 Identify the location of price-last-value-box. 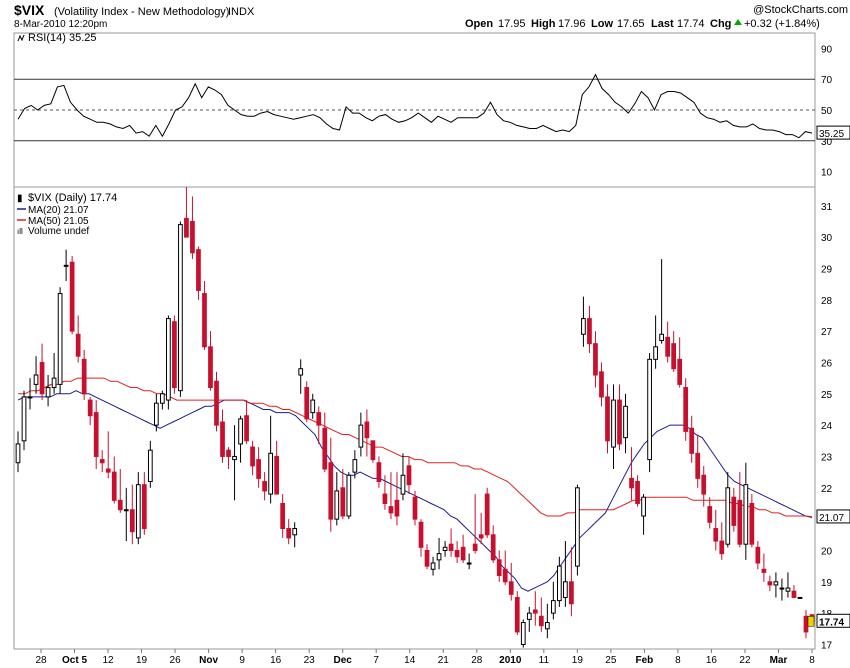
(833, 620).